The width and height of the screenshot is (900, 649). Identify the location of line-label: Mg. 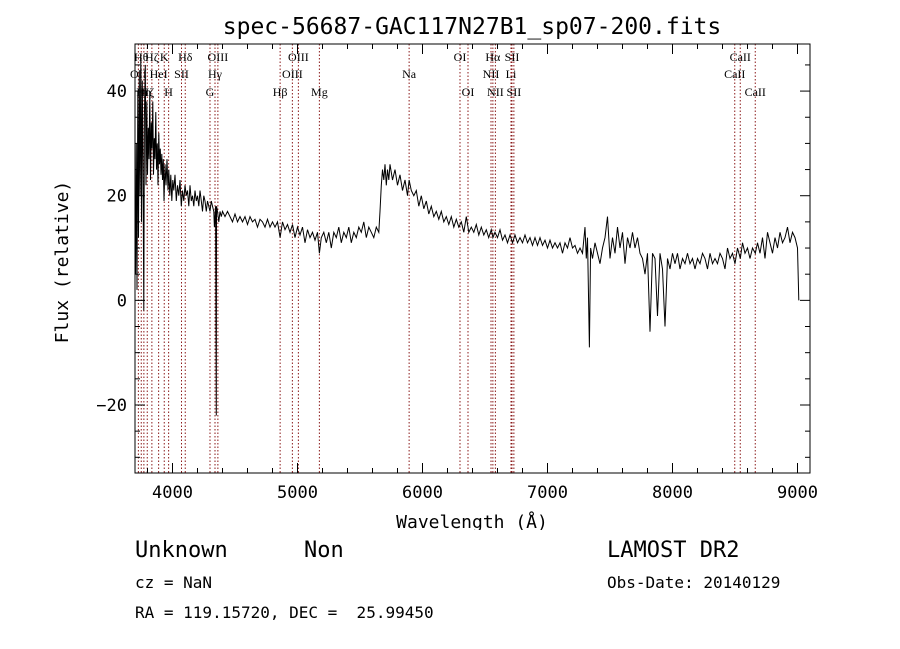
(319, 92).